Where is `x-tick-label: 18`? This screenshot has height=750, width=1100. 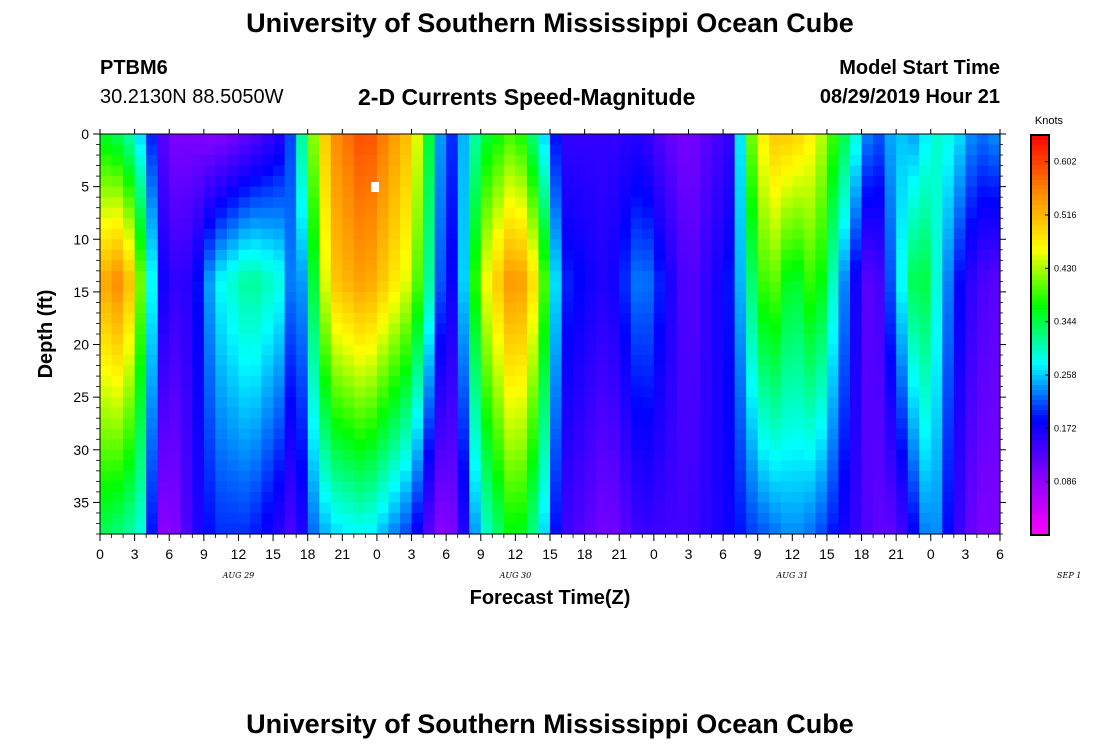
x-tick-label: 18 is located at coordinates (862, 554).